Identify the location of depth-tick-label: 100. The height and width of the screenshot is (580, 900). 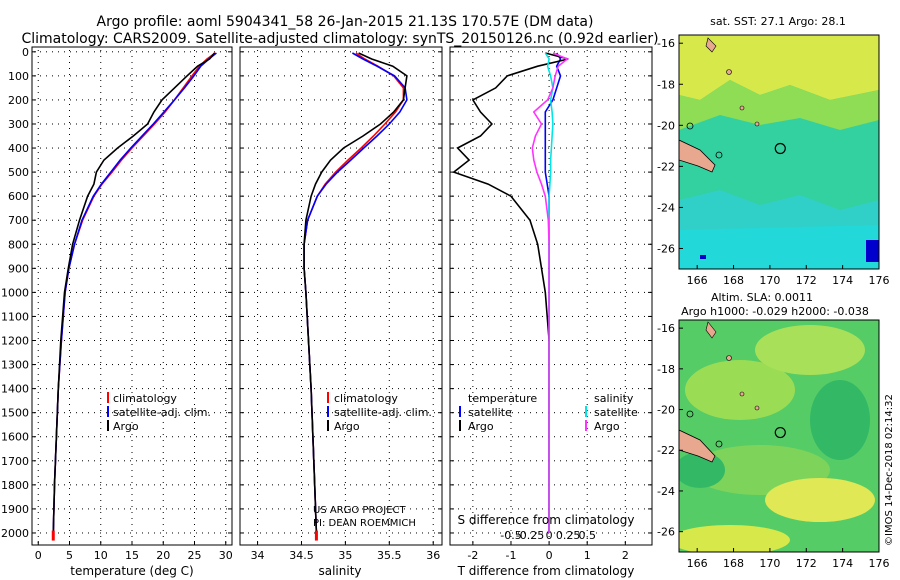
(18, 76).